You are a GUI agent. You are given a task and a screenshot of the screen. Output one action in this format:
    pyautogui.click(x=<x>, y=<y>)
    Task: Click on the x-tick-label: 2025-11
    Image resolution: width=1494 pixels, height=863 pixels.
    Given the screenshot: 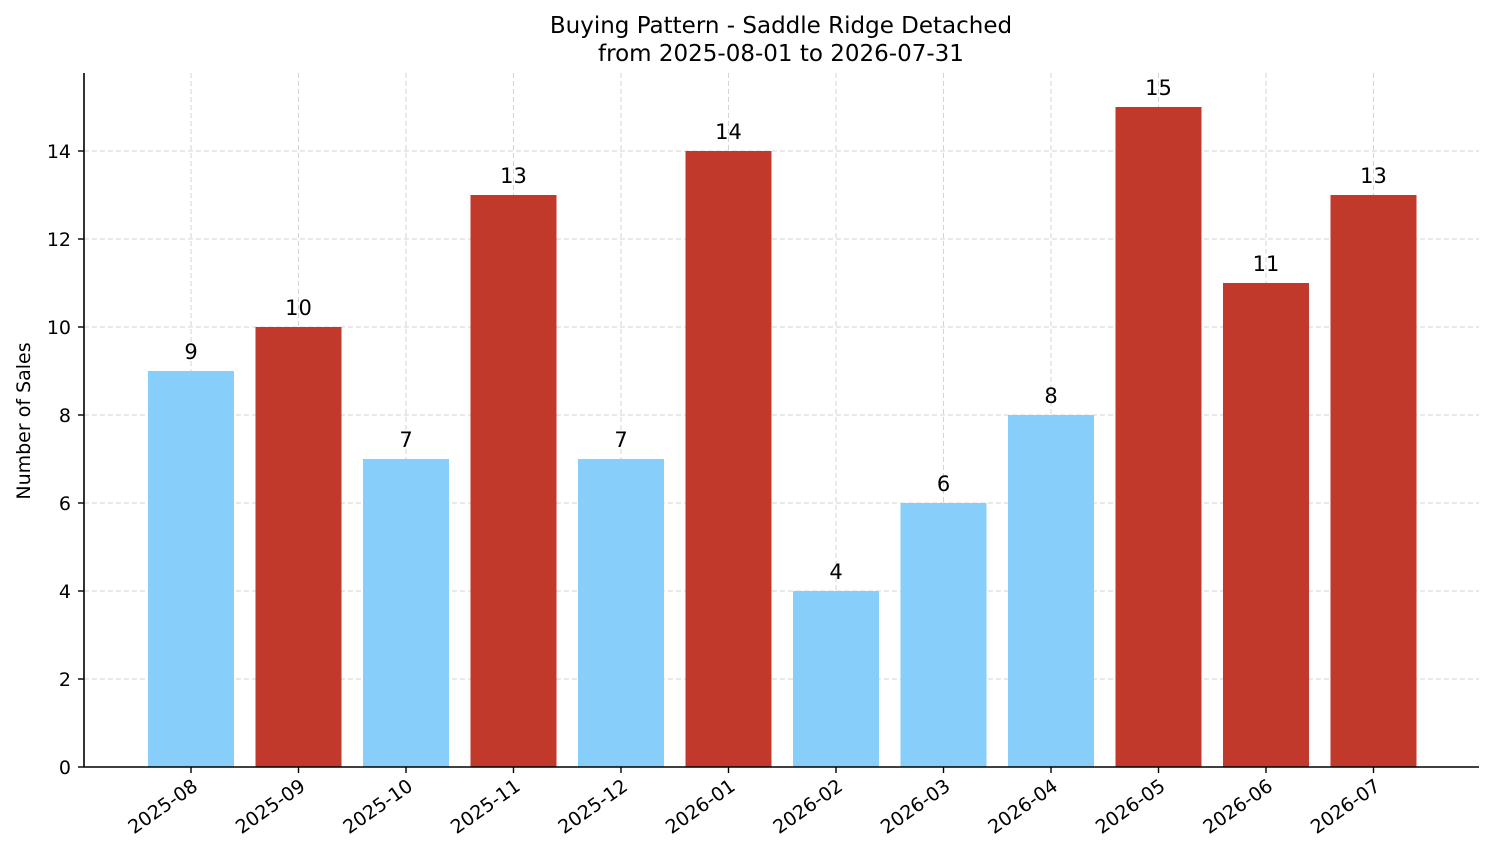 What is the action you would take?
    pyautogui.click(x=486, y=807)
    